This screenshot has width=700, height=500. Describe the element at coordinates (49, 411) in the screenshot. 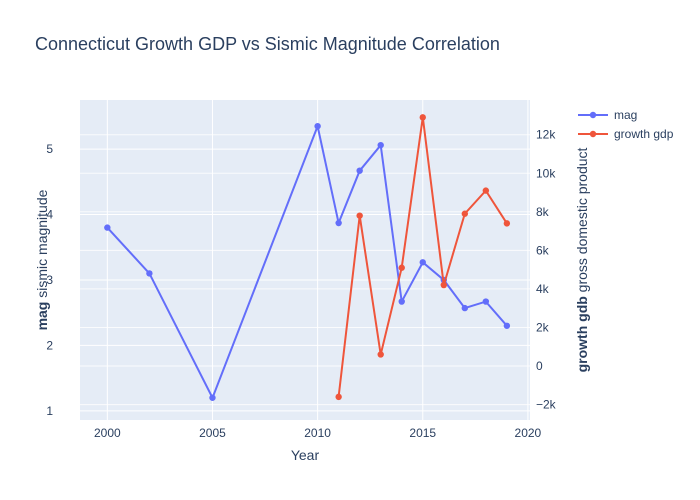

I see `y-tick-label: 1` at that location.